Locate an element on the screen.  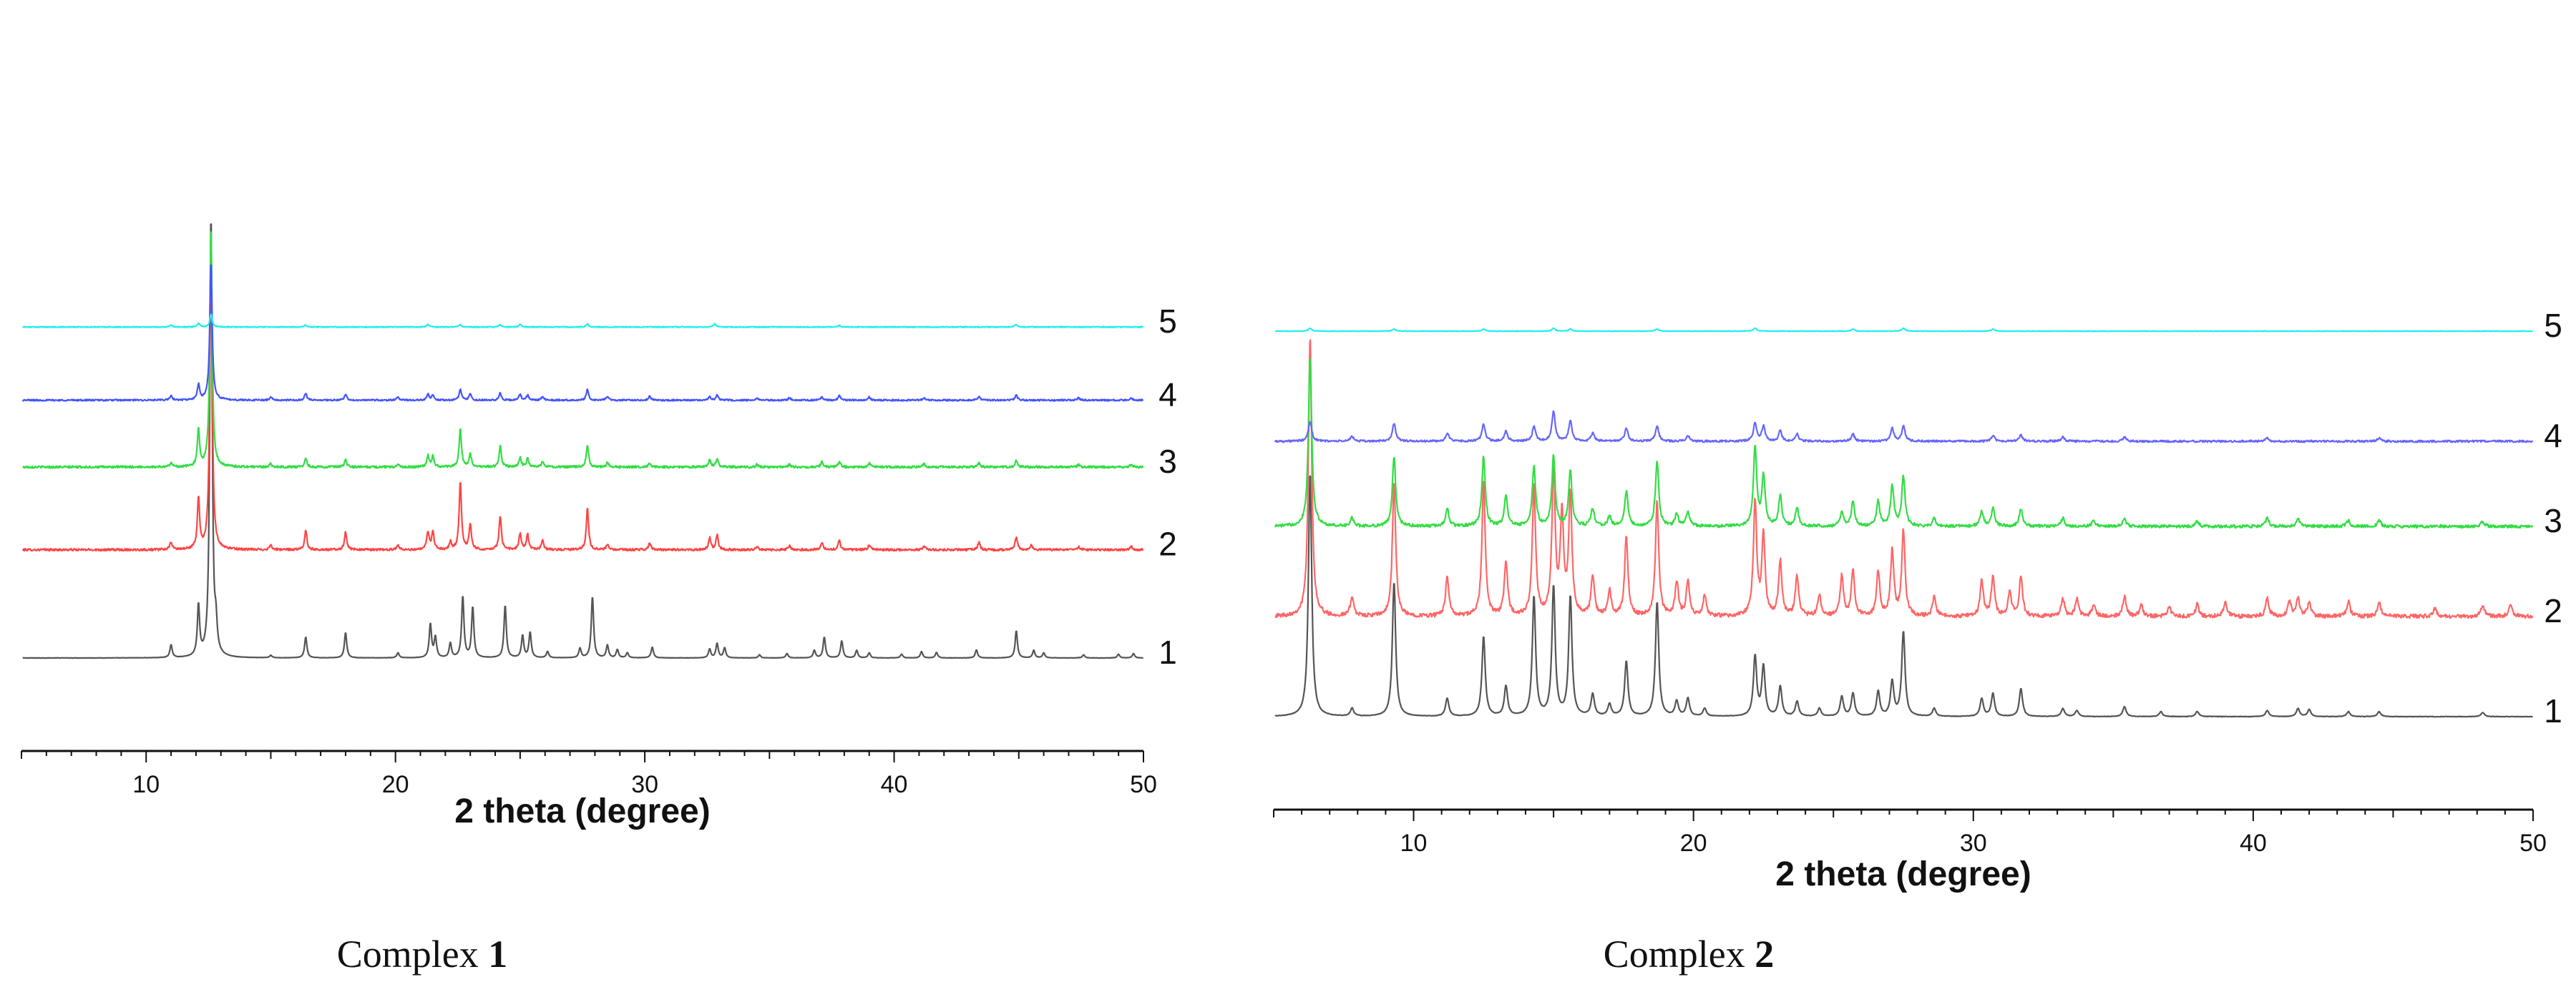
figure-caption-complex-1: Complex 1 is located at coordinates (422, 954).